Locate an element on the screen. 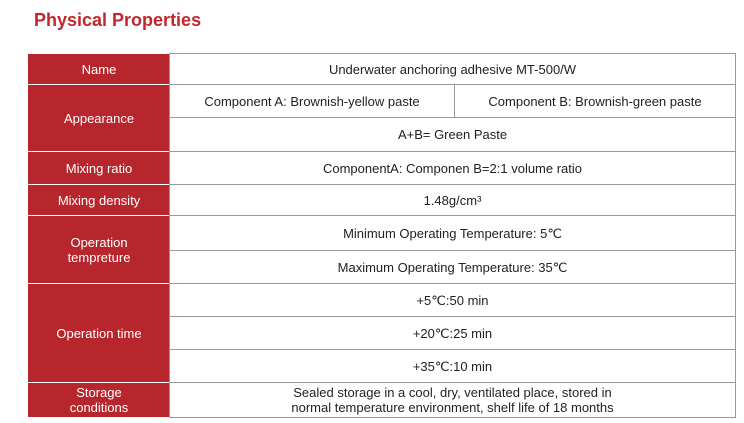 The width and height of the screenshot is (744, 423). row-label: Name is located at coordinates (99, 69).